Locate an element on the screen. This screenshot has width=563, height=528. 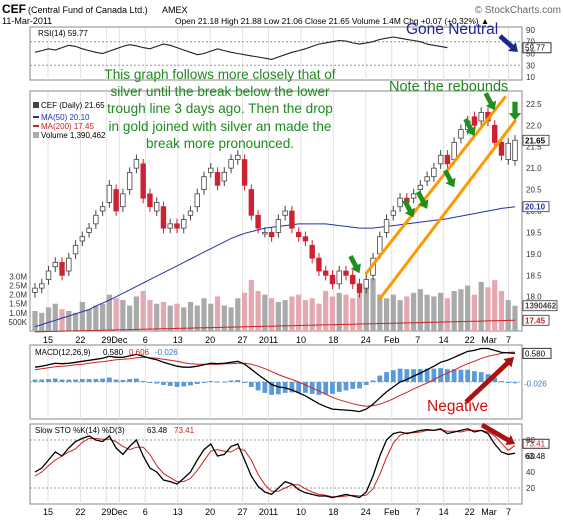
rsi-y-tick: 70 is located at coordinates (530, 42).